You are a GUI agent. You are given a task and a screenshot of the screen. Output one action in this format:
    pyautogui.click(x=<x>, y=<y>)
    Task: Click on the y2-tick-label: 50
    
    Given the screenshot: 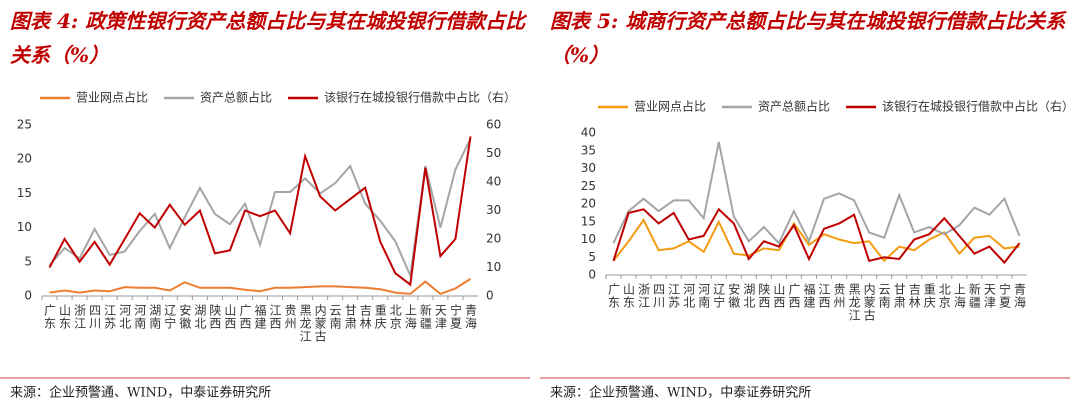 What is the action you would take?
    pyautogui.click(x=493, y=153)
    